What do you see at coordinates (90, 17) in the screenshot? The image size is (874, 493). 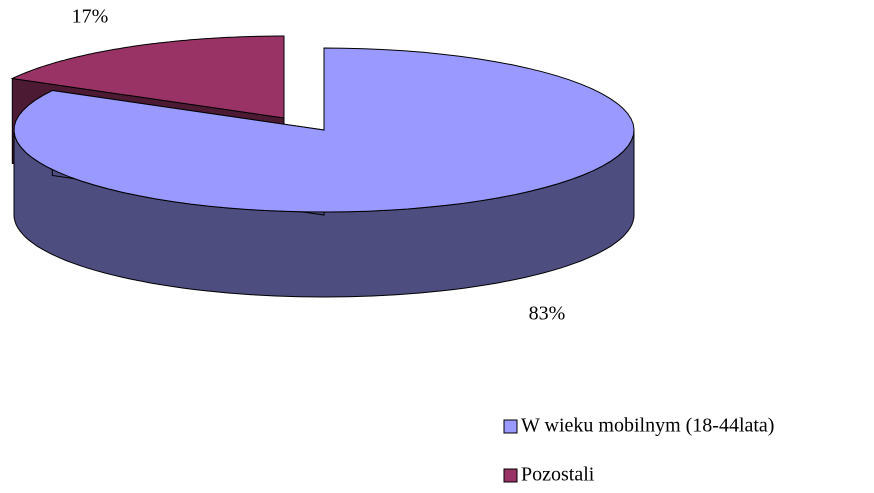 I see `data-label: 17%` at bounding box center [90, 17].